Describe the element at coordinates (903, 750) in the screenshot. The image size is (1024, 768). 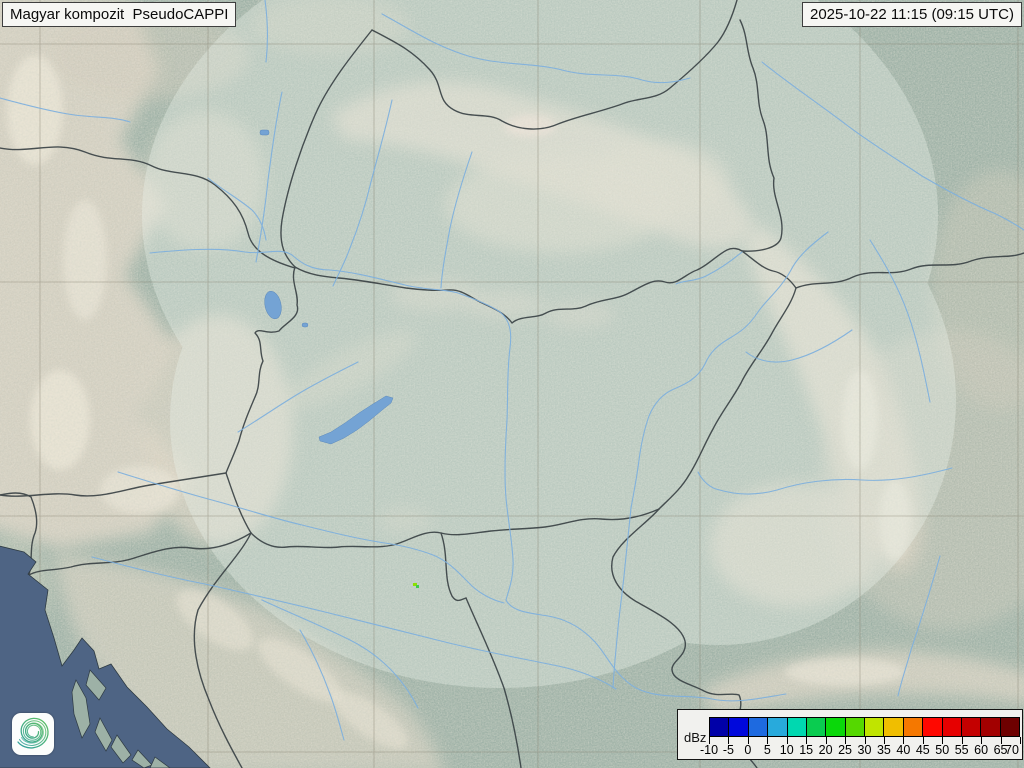
I see `legend-tick-label: 40` at that location.